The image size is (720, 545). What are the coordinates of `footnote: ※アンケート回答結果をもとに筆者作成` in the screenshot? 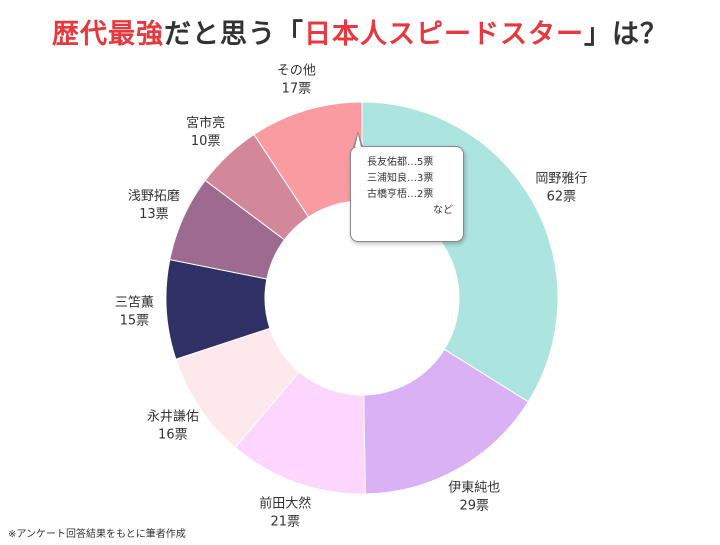 It's located at (97, 534).